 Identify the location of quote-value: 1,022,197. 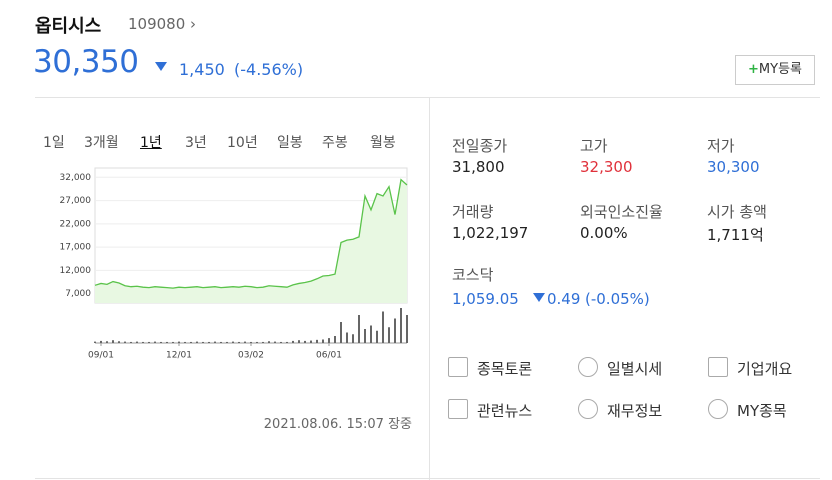
(490, 233).